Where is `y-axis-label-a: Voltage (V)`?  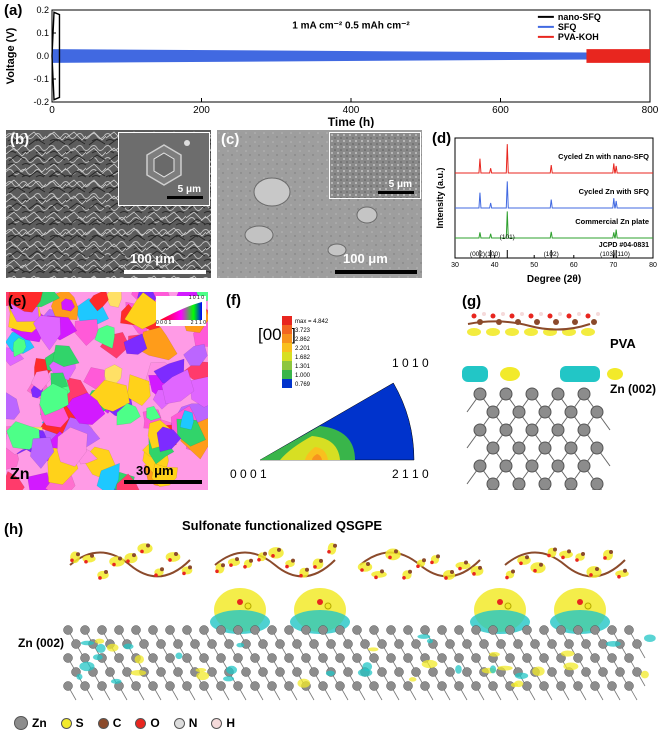
y-axis-label-a: Voltage (V) is located at coordinates (11, 55).